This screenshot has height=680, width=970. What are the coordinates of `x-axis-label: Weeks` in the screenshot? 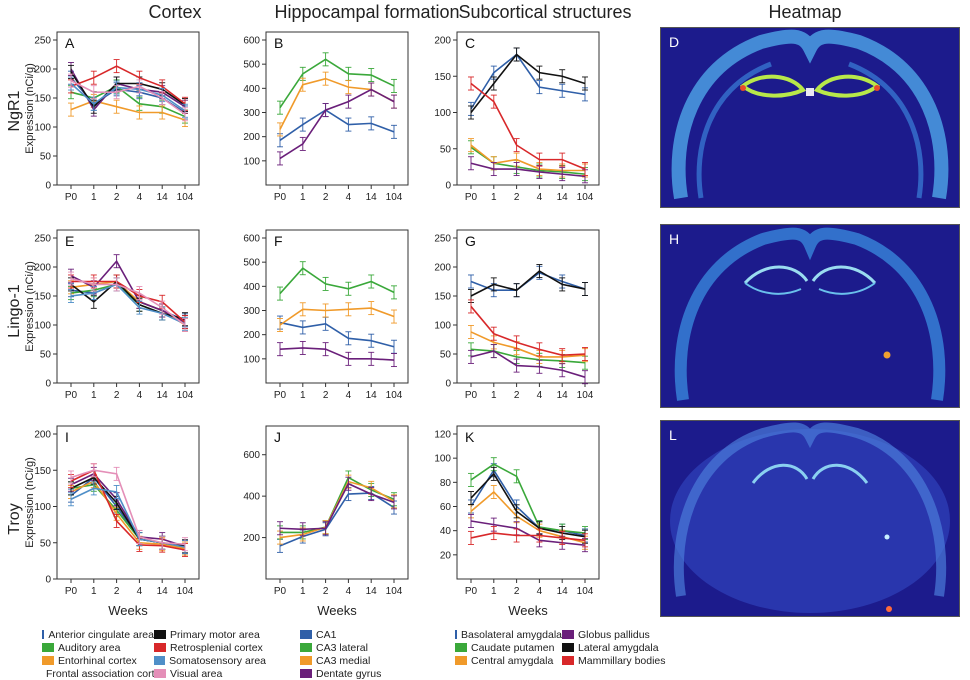 It's located at (128, 610).